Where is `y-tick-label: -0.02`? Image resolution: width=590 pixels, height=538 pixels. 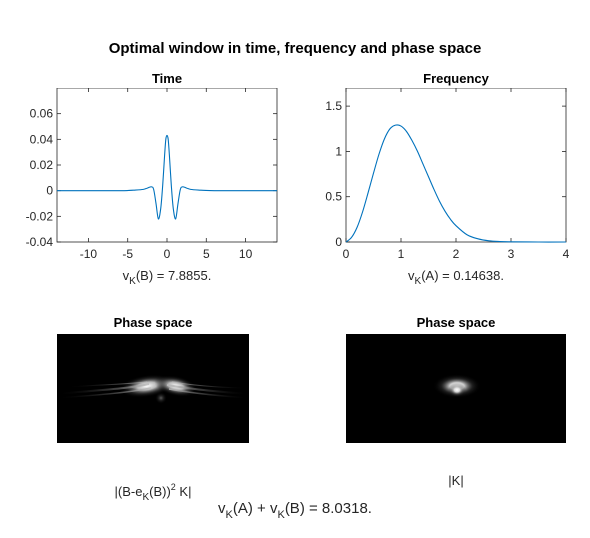 y-tick-label: -0.02 is located at coordinates (40, 216).